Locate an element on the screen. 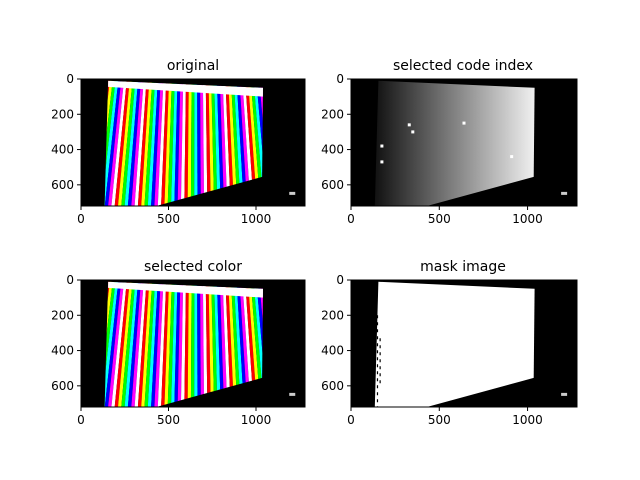  panel-selected-code-index: selected code index 0 500 1000 0 200 400 600 is located at coordinates (449, 142).